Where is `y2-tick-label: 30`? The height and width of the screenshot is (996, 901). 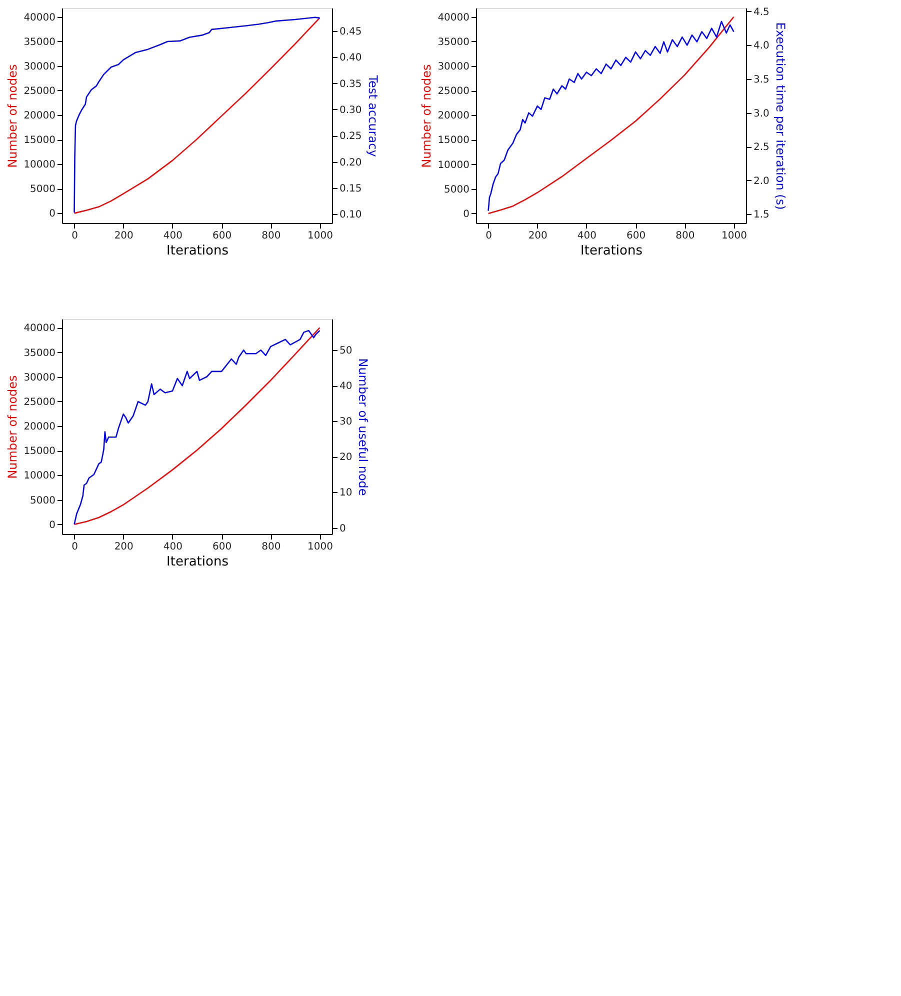
y2-tick-label: 30 is located at coordinates (346, 422).